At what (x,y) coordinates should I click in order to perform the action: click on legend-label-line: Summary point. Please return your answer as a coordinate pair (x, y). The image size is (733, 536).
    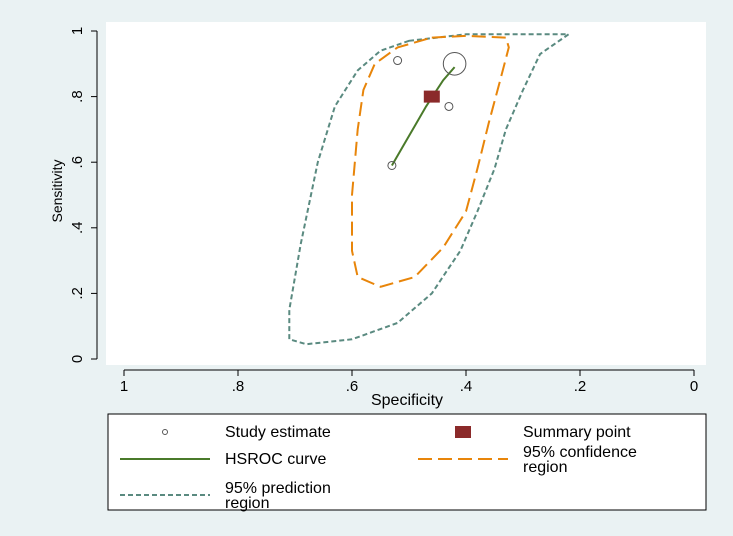
    Looking at the image, I should click on (577, 432).